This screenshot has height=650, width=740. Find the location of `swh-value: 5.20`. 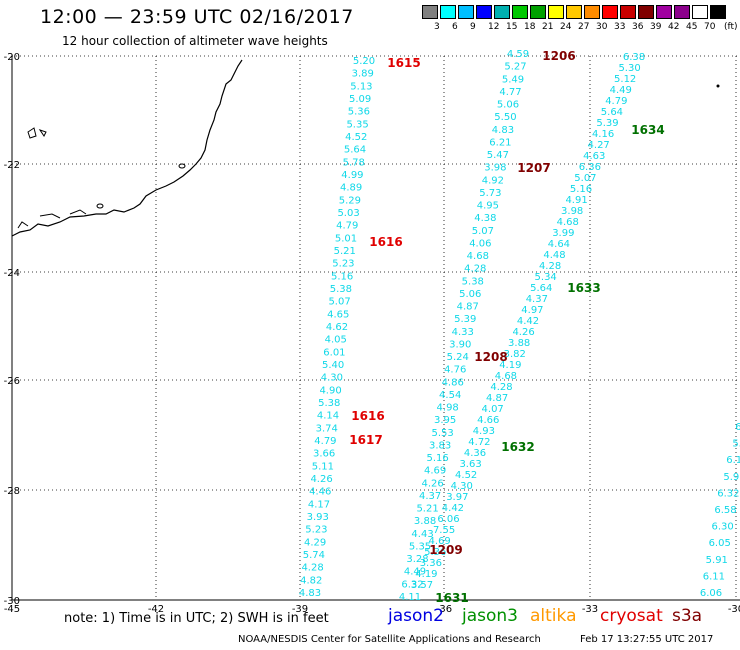

swh-value: 5.20 is located at coordinates (364, 61).